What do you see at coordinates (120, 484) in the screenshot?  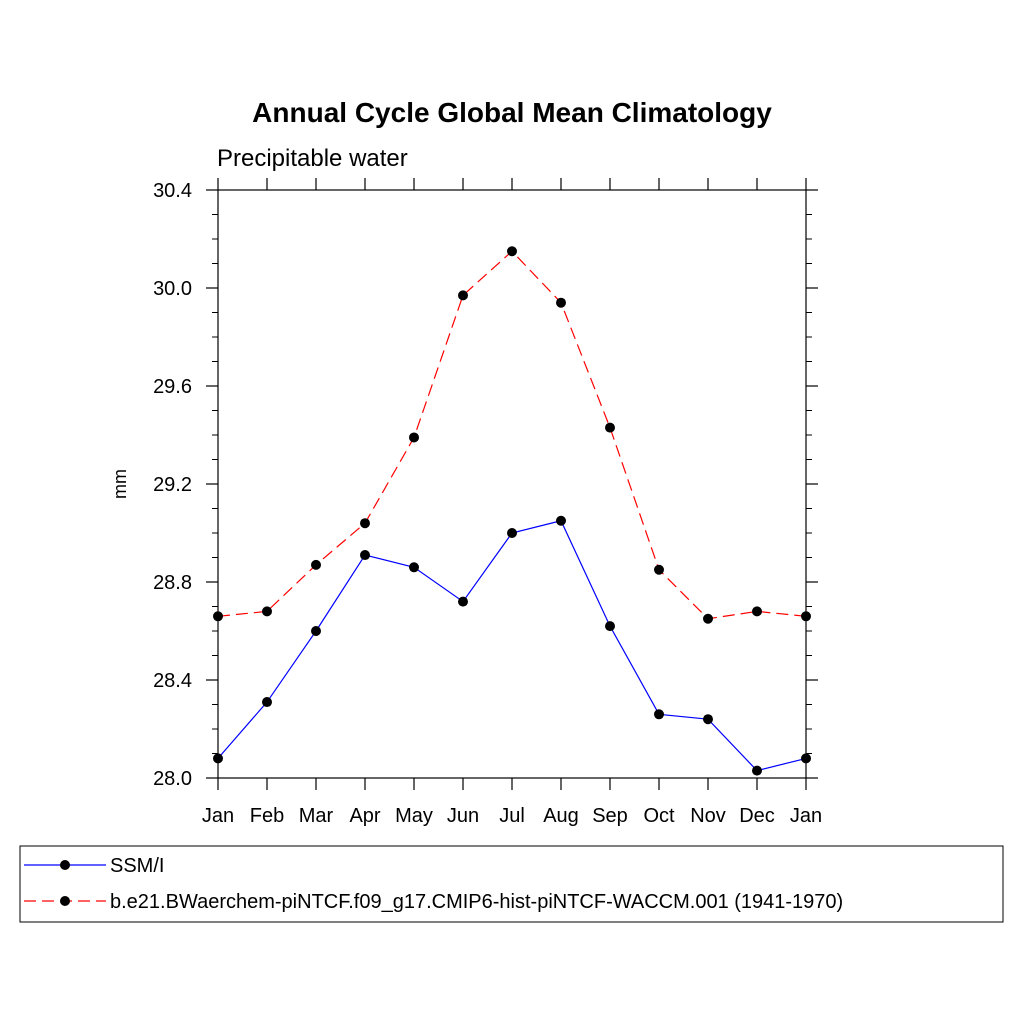 I see `y-axis-label: mm` at bounding box center [120, 484].